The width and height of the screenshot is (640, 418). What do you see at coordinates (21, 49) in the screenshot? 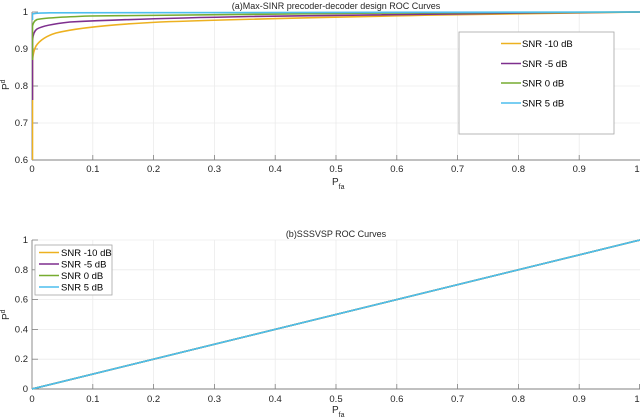
I see `ytick-label: 0.9` at bounding box center [21, 49].